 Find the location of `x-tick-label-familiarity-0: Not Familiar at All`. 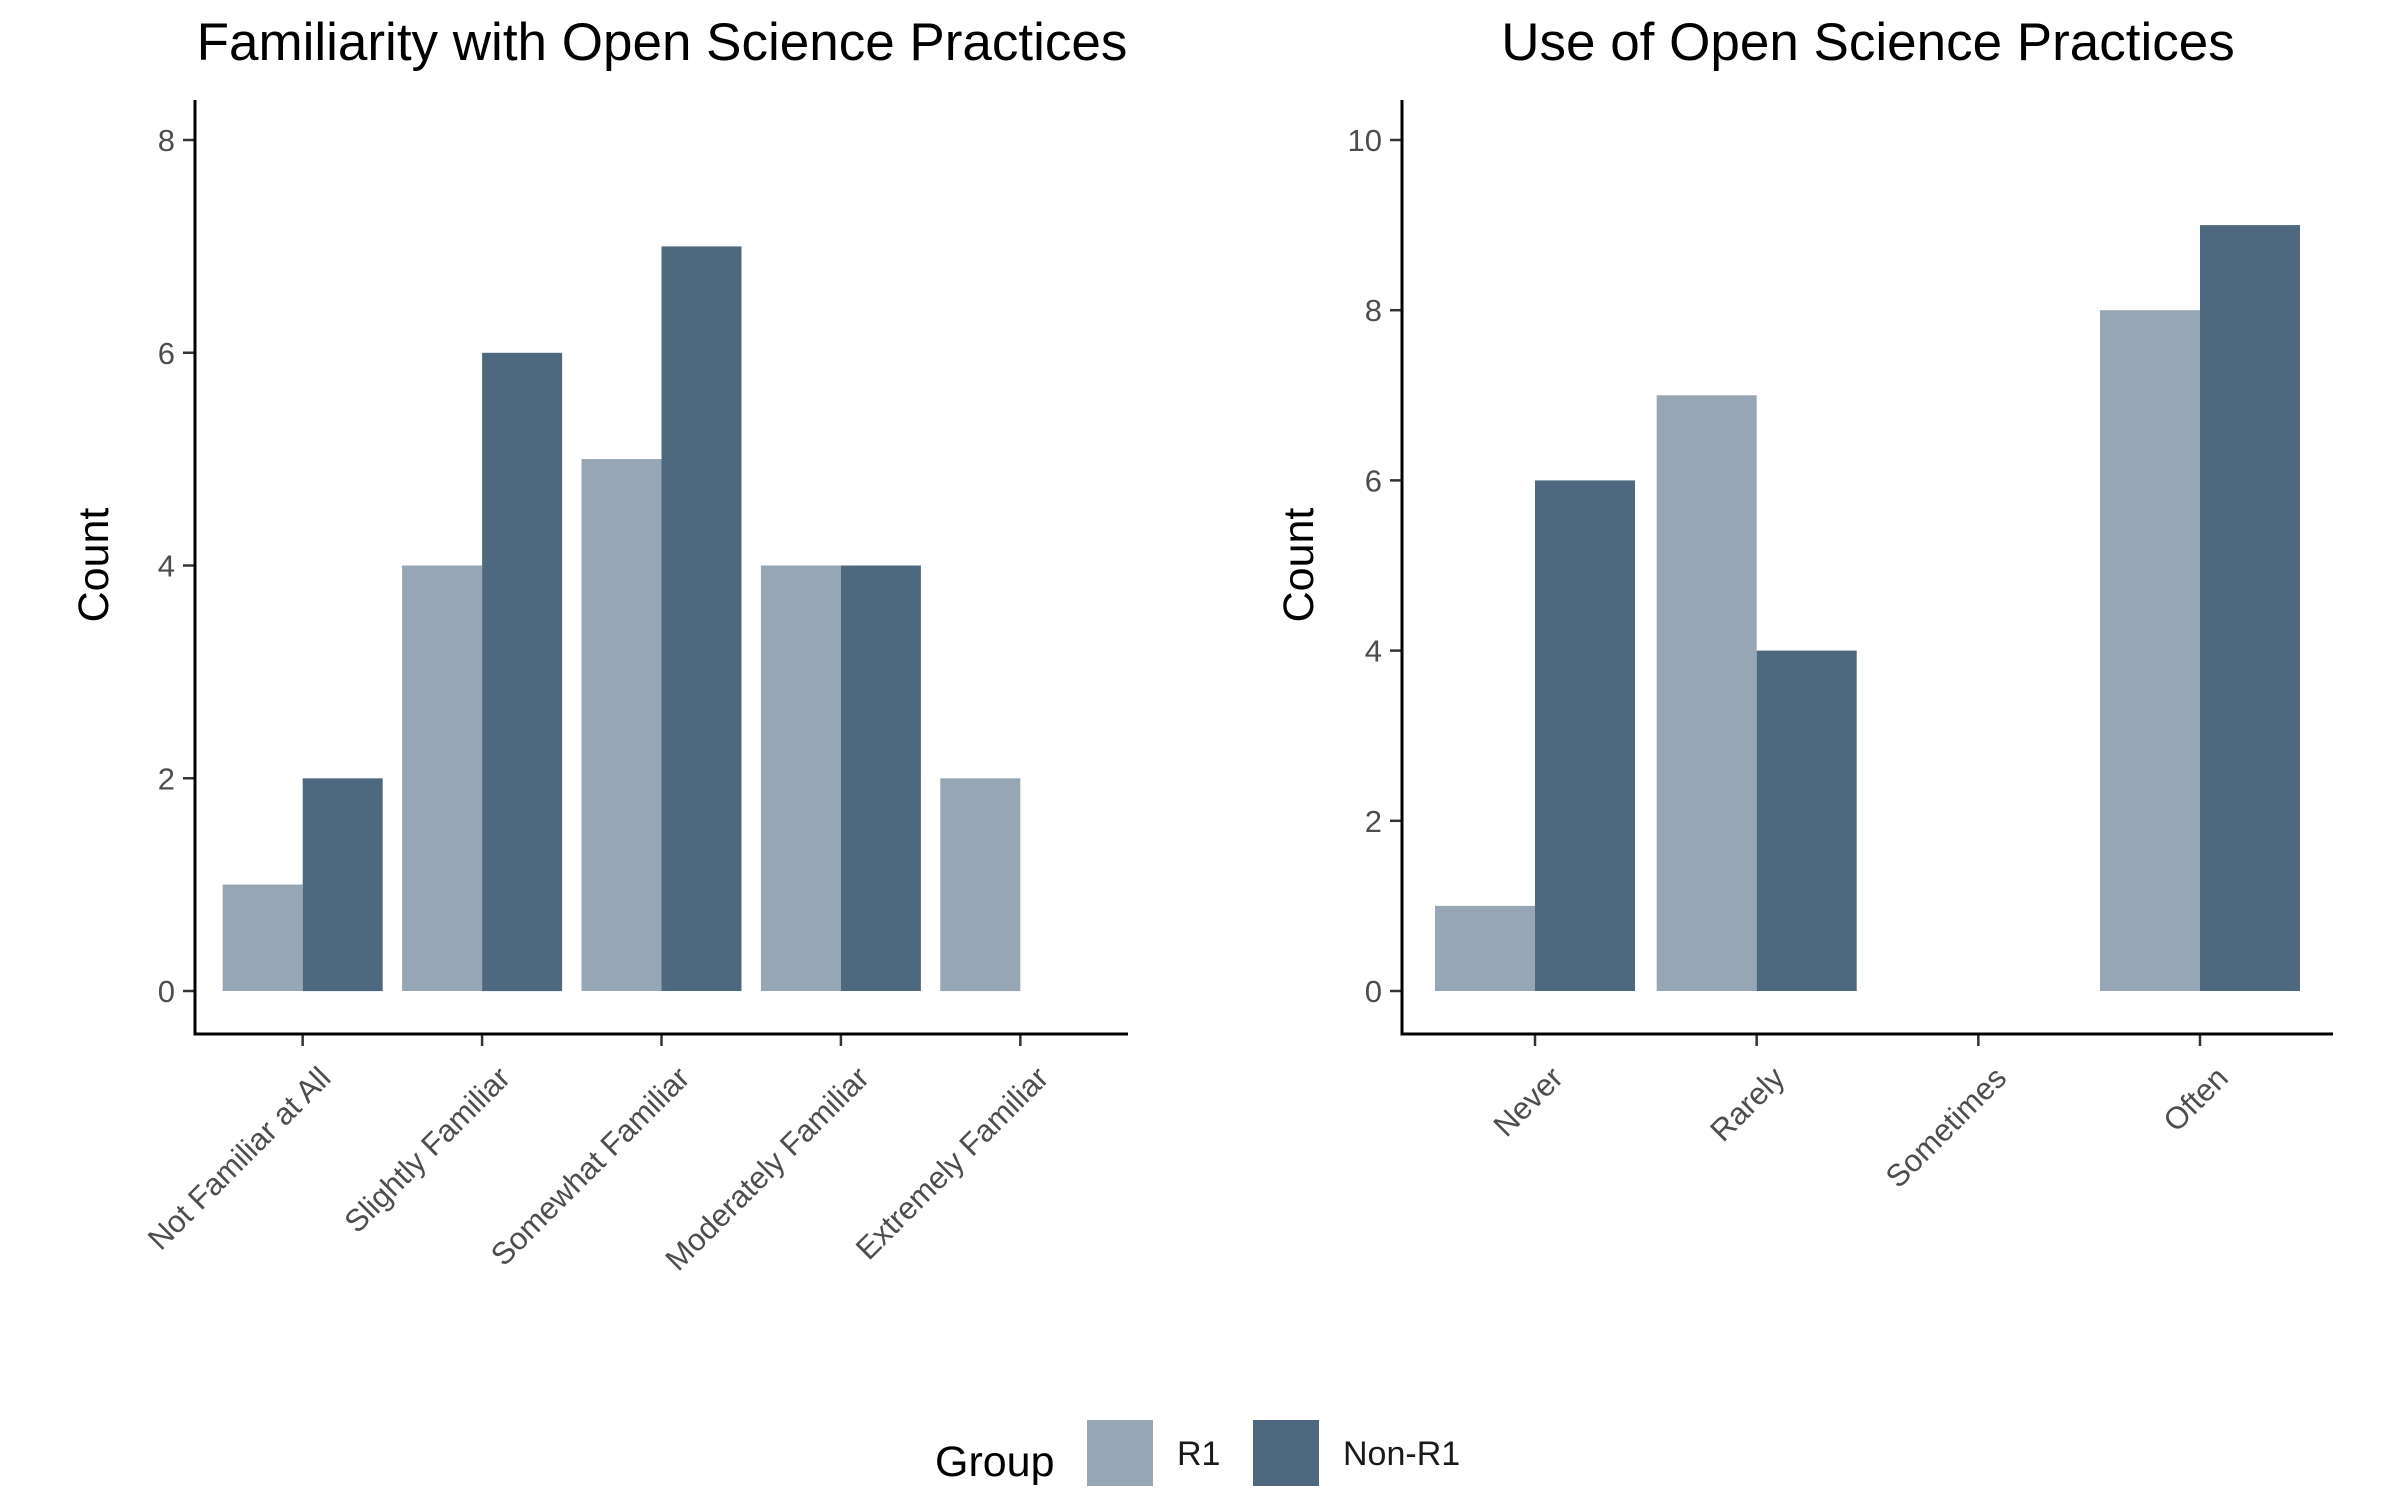

x-tick-label-familiarity-0: Not Familiar at All is located at coordinates (239, 1158).